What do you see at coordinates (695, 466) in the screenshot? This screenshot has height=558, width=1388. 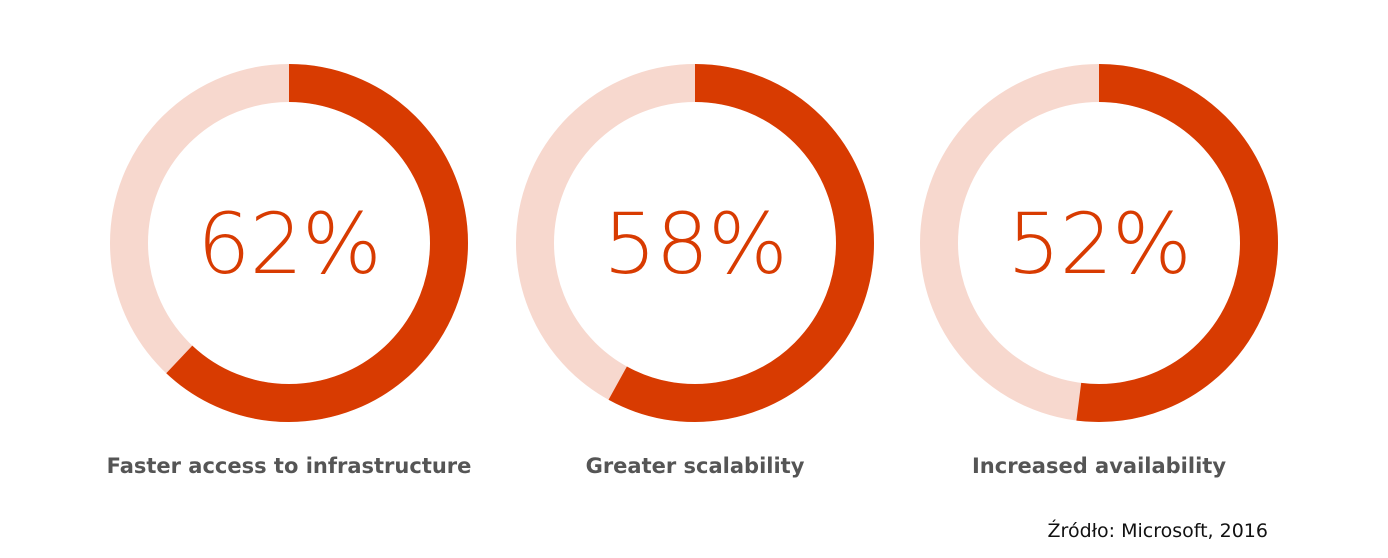 I see `category-label-greater-scalability: Greater scalability` at bounding box center [695, 466].